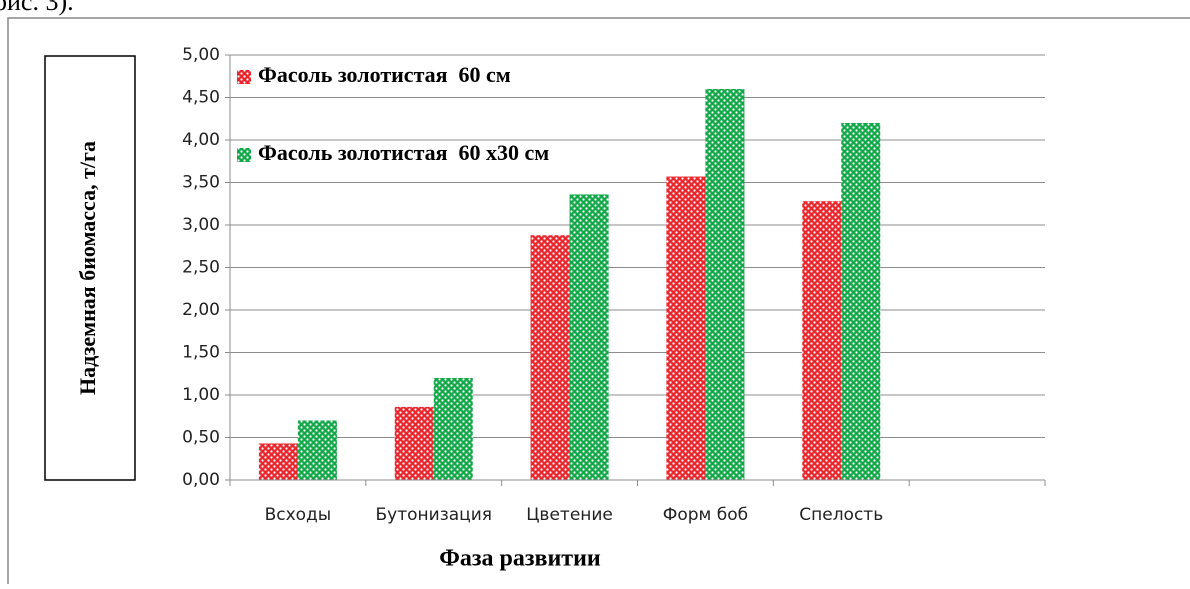 The width and height of the screenshot is (1190, 589). I want to click on x-tick-label: Спелость, so click(841, 515).